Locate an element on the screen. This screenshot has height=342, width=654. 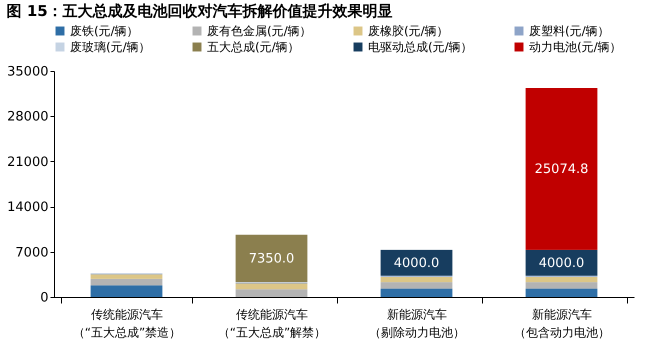
x-tick-label: 传统能源汽车（“五大总成”禁造） is located at coordinates (127, 324).